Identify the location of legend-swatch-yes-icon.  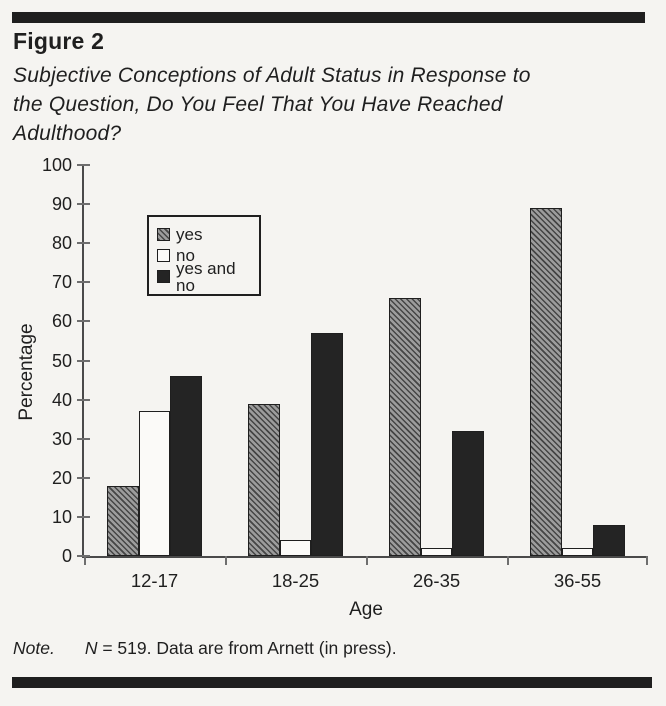
(163, 234).